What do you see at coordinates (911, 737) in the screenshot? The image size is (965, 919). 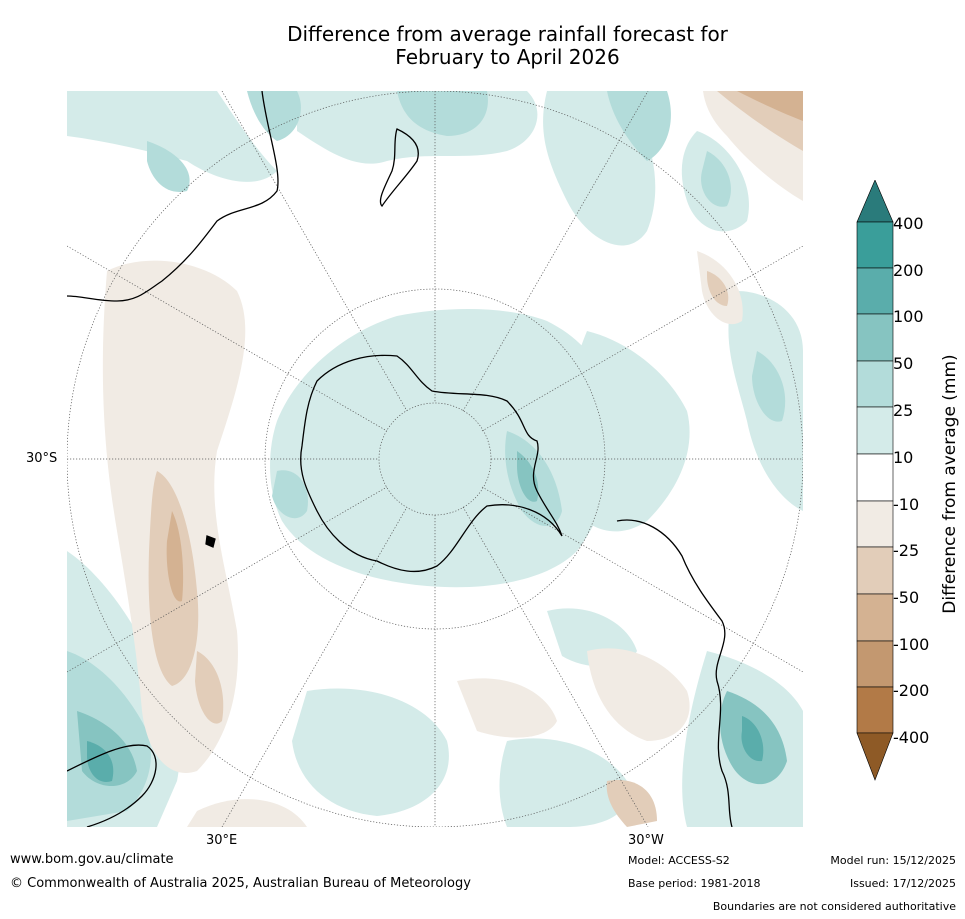 I see `colorbar-tick: -400` at bounding box center [911, 737].